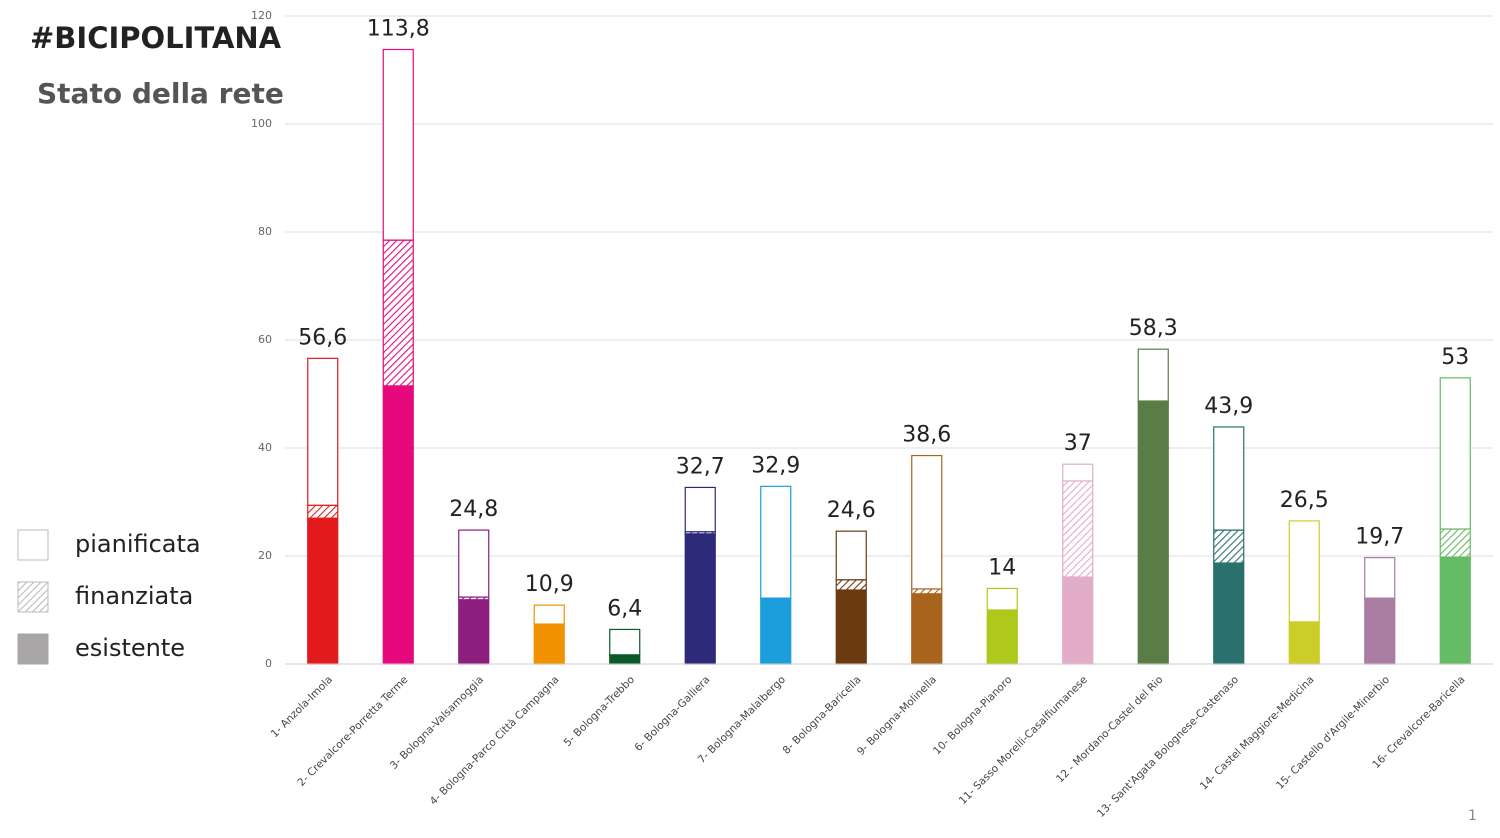 This screenshot has width=1500, height=838. Describe the element at coordinates (473, 509) in the screenshot. I see `total-label: 24,8` at that location.